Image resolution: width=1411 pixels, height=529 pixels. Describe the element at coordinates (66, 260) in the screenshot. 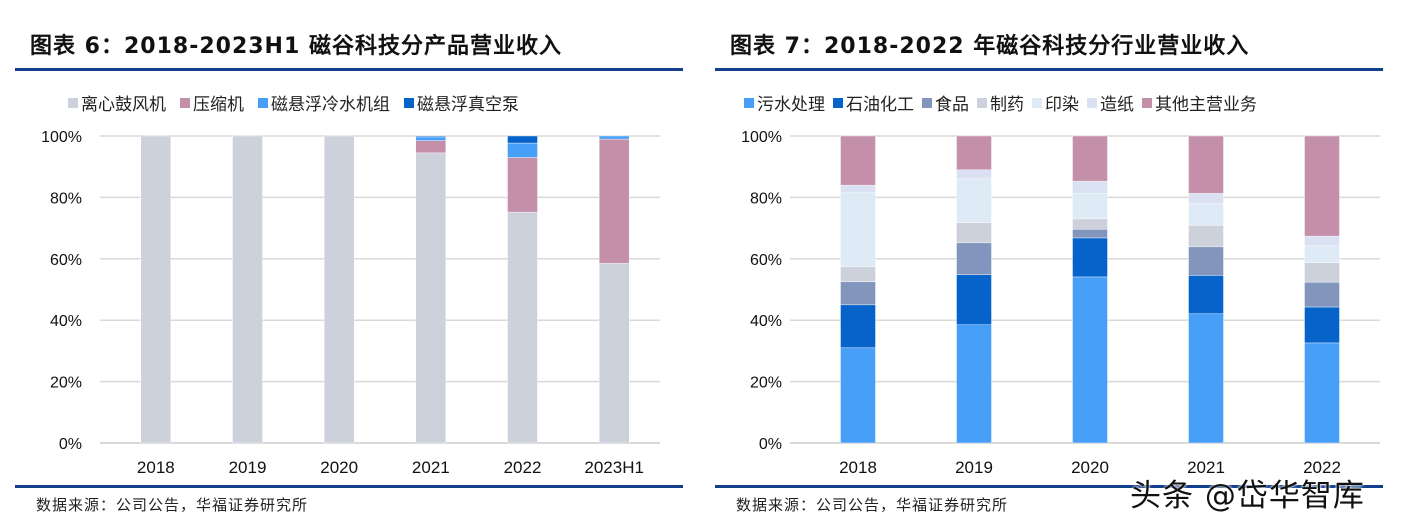

I see `y-tick-label: 60%` at that location.